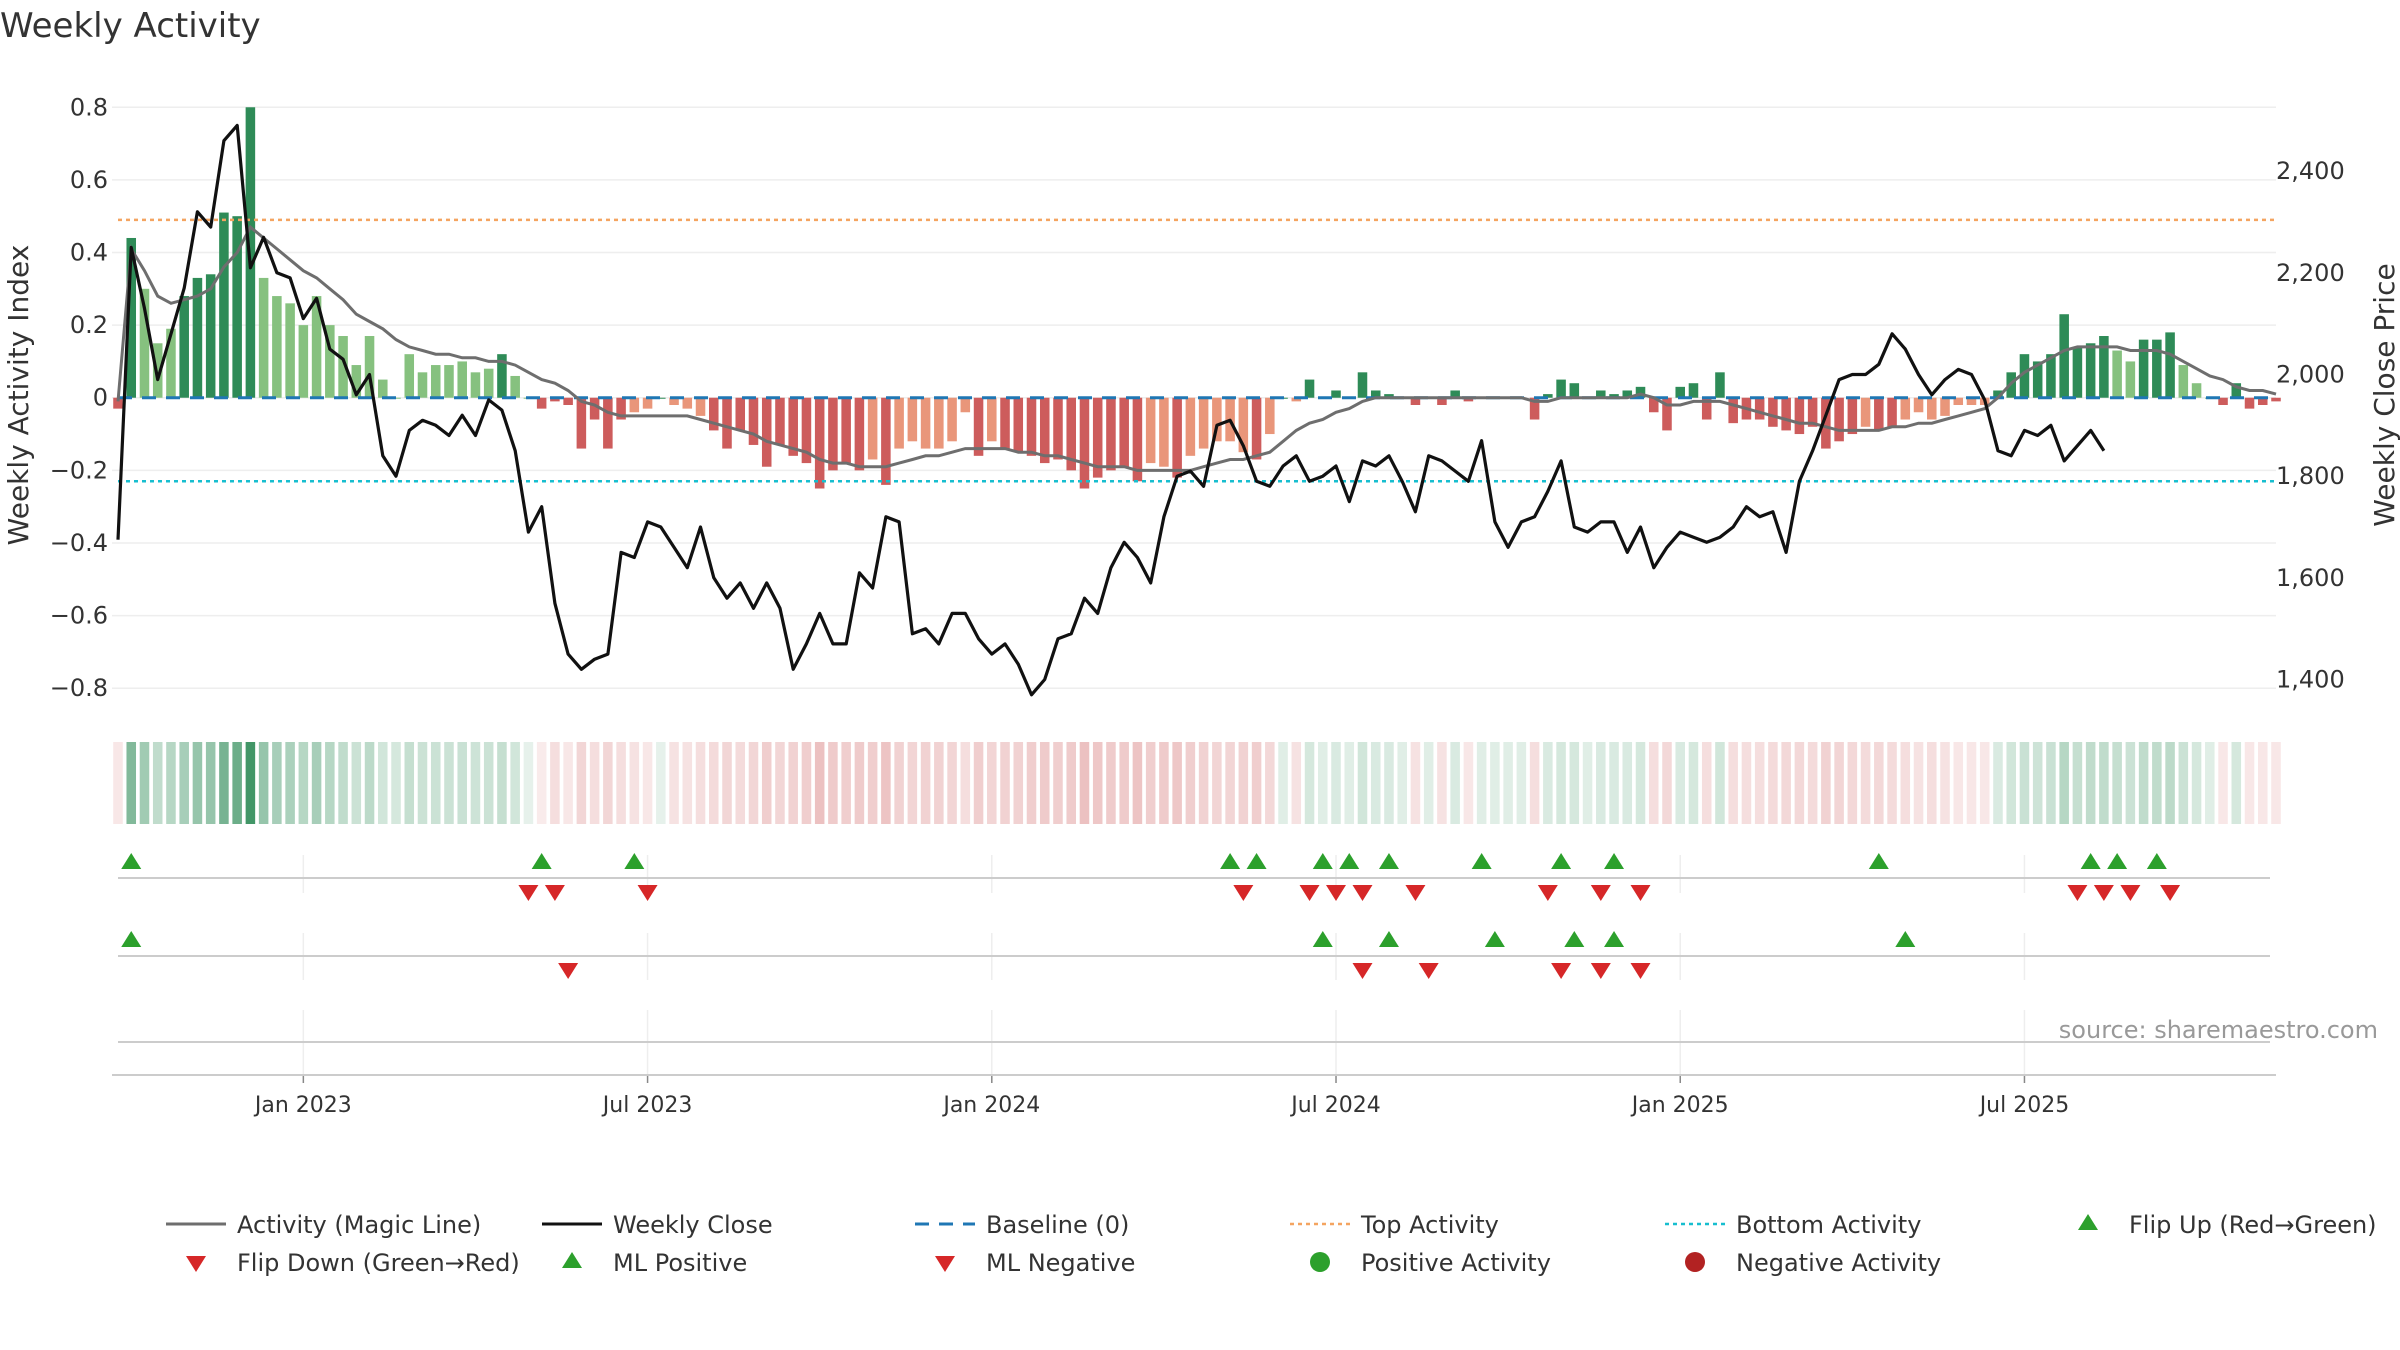 Image resolution: width=2400 pixels, height=1350 pixels. What do you see at coordinates (1320, 1262) in the screenshot?
I see `legend-swatch-positive-activity` at bounding box center [1320, 1262].